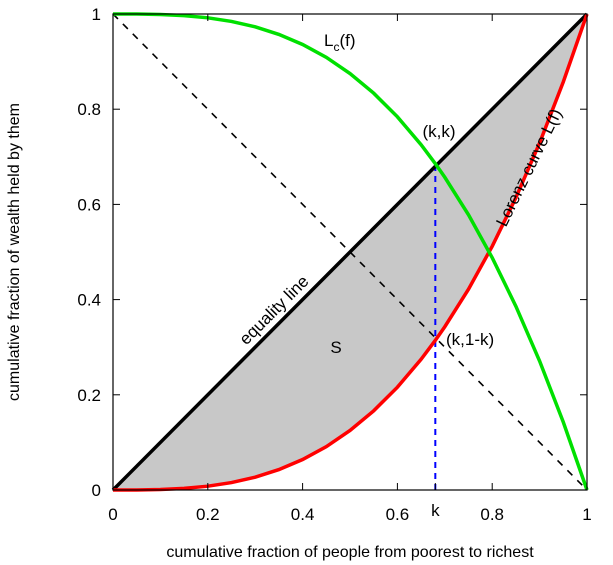 The image size is (613, 565). Describe the element at coordinates (336, 47) in the screenshot. I see `complementary-label-subscript: c` at that location.